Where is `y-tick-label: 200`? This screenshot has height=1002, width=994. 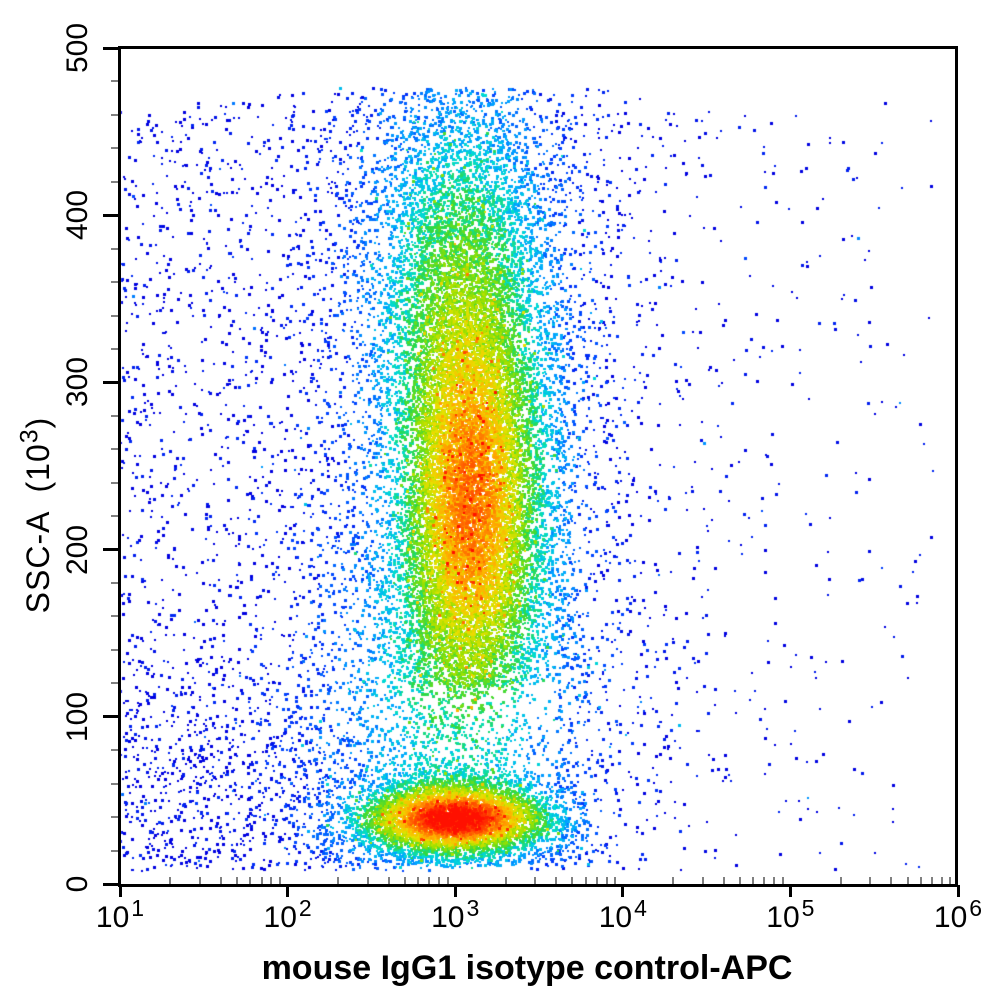 y-tick-label: 200 is located at coordinates (77, 549).